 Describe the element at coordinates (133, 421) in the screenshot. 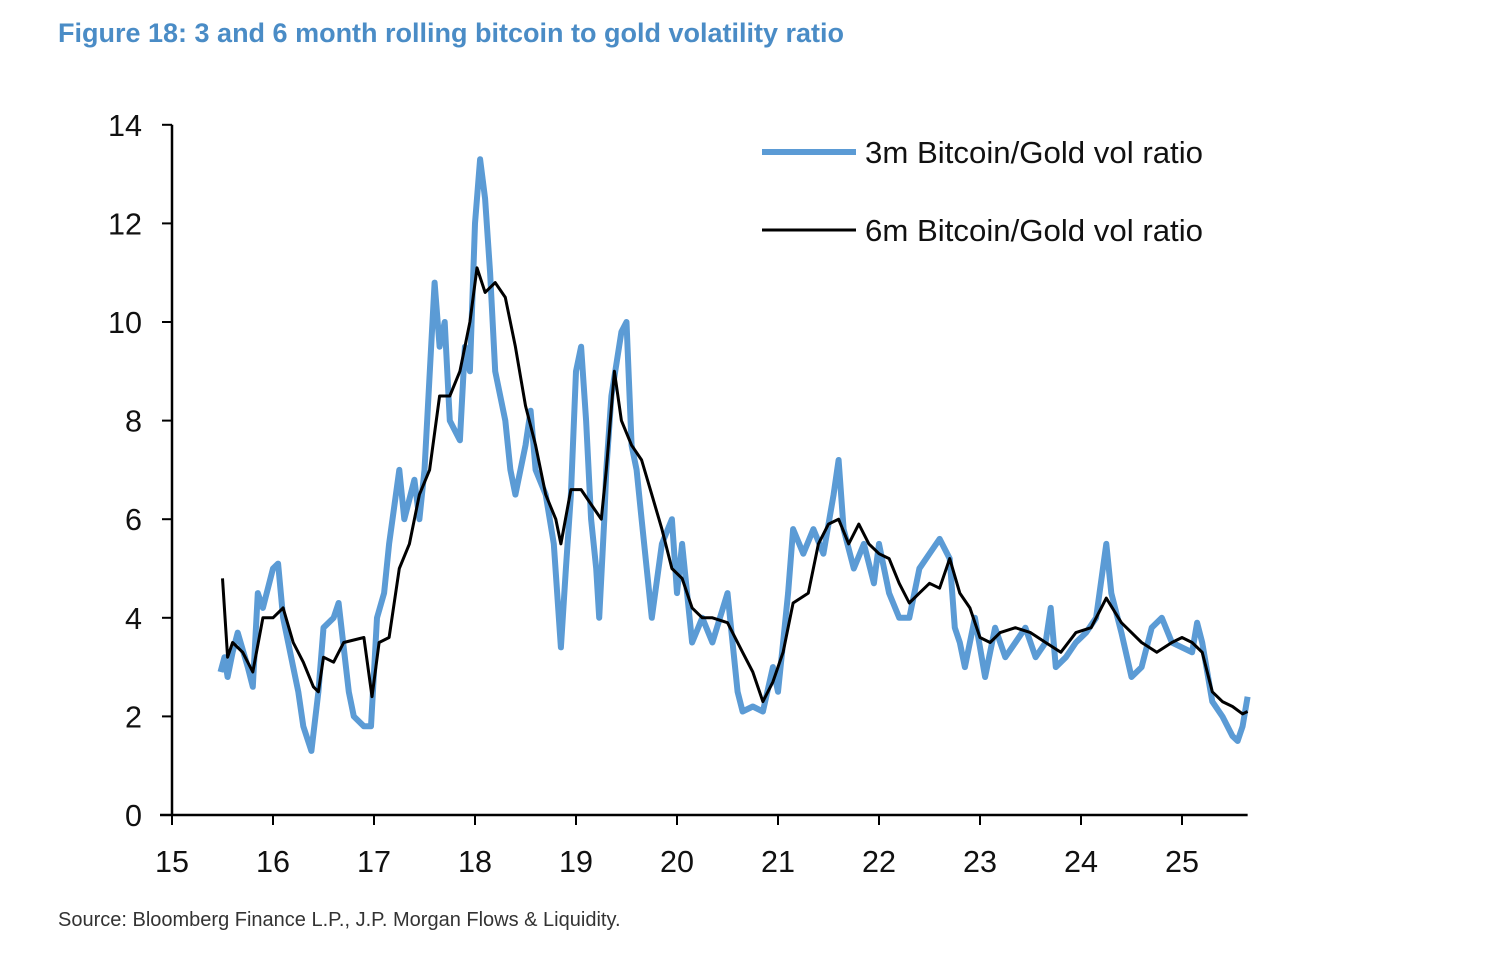

I see `y-tick-label: 8` at that location.